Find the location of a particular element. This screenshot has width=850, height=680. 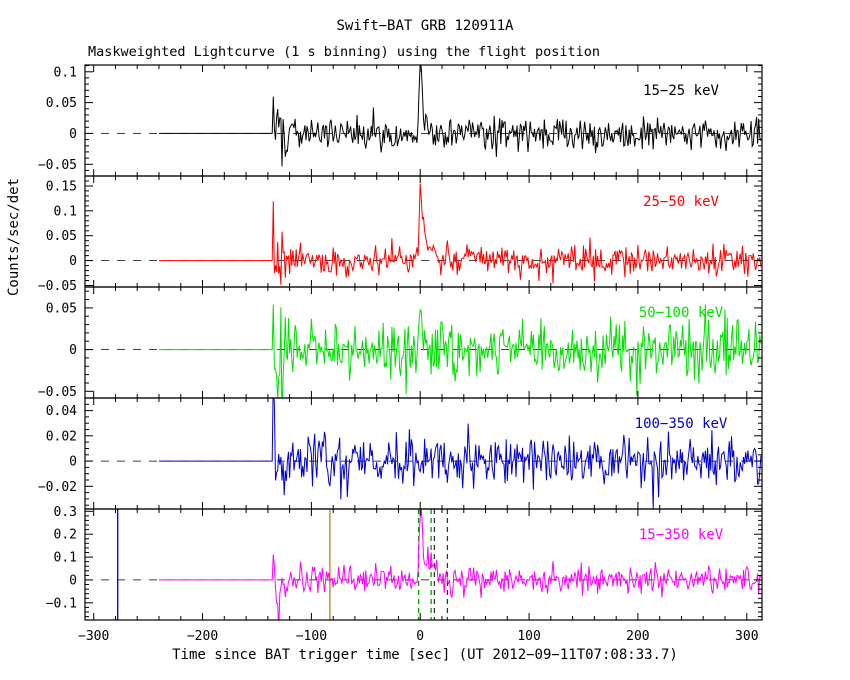

x-tick-label: 200 is located at coordinates (637, 636).